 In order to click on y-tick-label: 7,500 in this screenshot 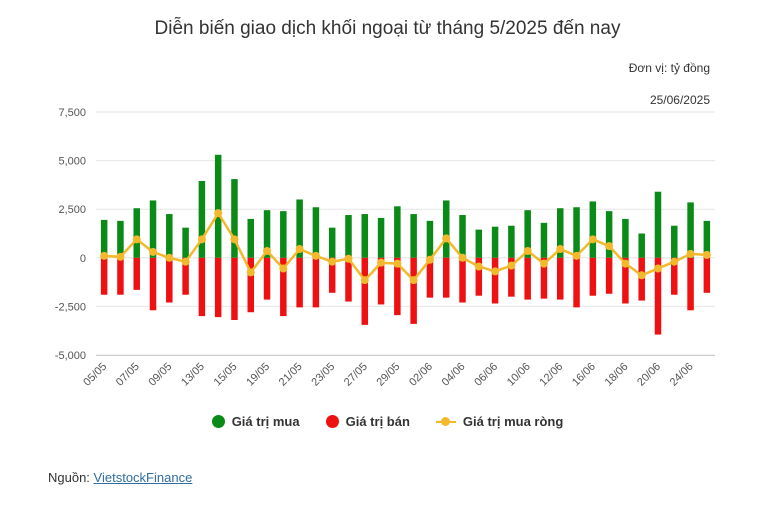, I will do `click(72, 113)`.